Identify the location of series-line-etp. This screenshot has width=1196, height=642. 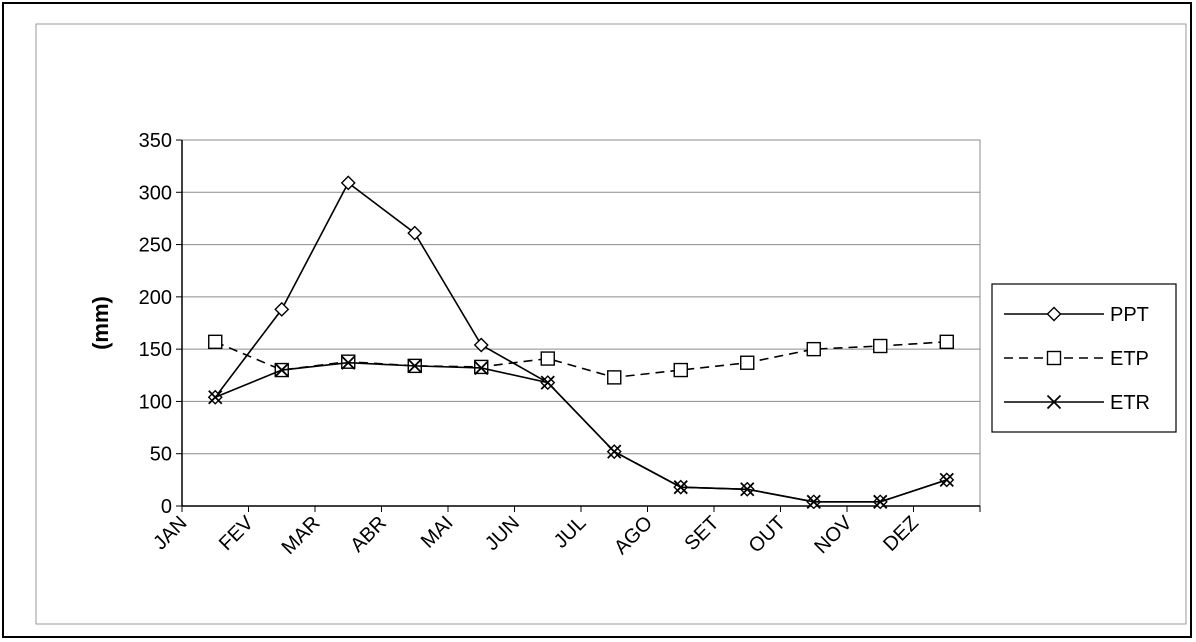
(580, 360).